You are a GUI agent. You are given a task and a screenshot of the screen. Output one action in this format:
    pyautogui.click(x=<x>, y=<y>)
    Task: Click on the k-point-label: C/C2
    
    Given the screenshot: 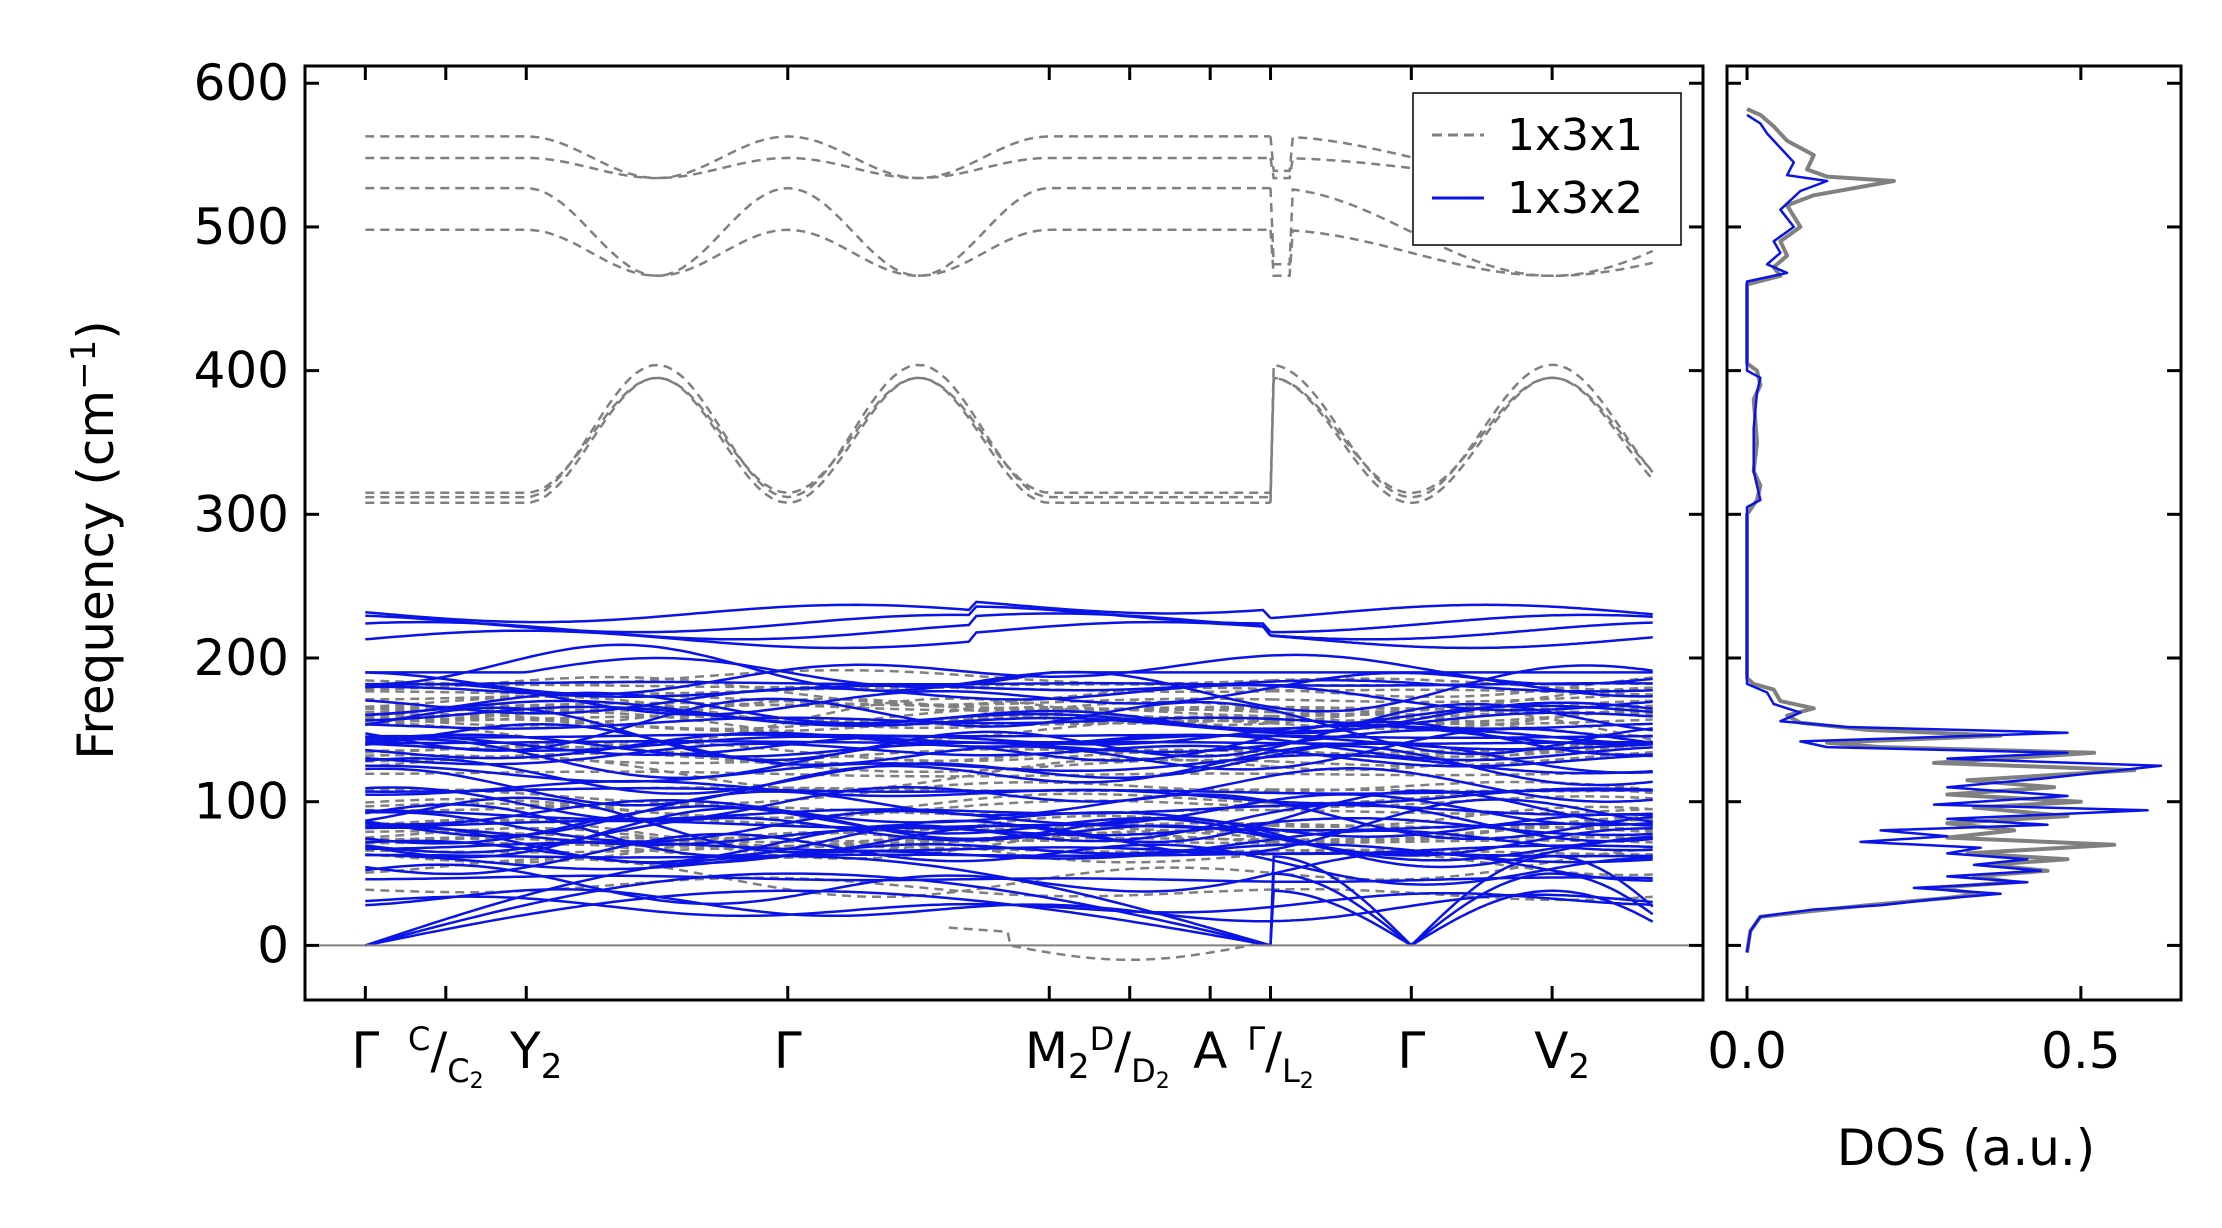 What is the action you would take?
    pyautogui.click(x=446, y=1057)
    